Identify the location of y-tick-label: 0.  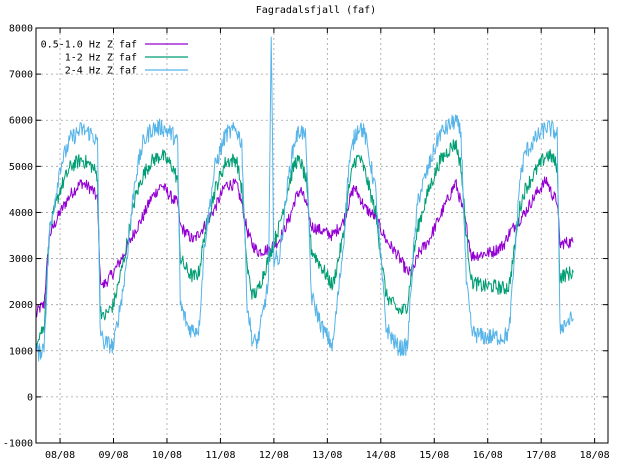
(30, 397).